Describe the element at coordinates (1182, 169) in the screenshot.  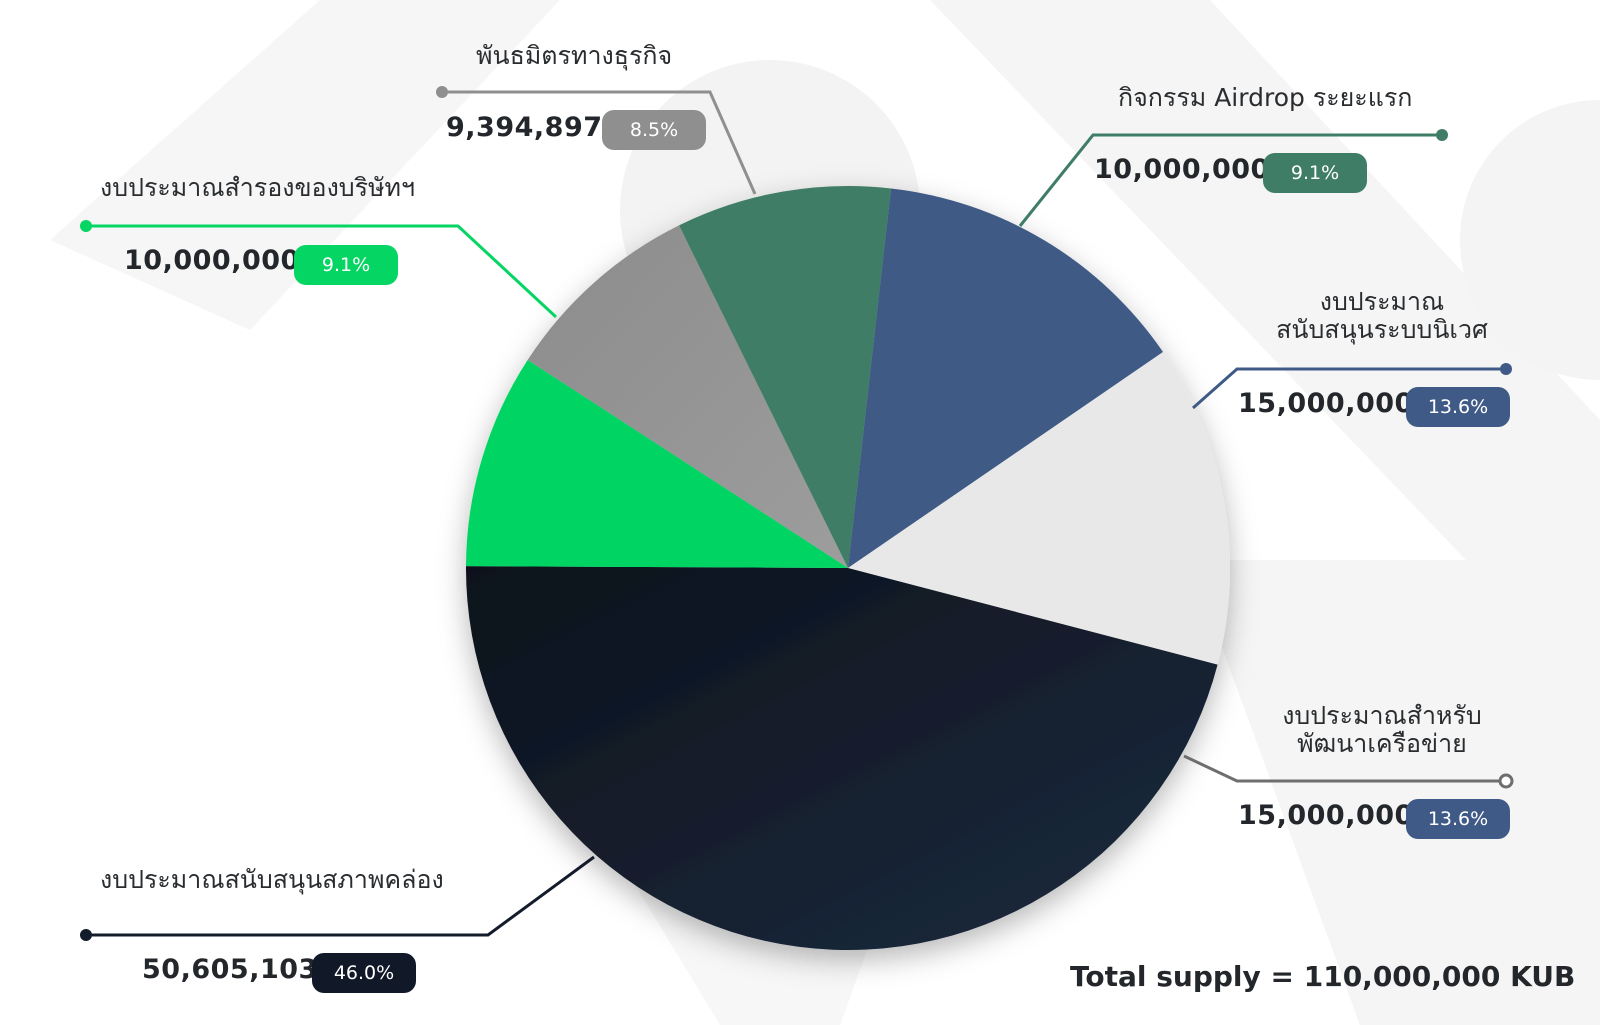
I see `slice-value-airdrop: 10,000,000` at that location.